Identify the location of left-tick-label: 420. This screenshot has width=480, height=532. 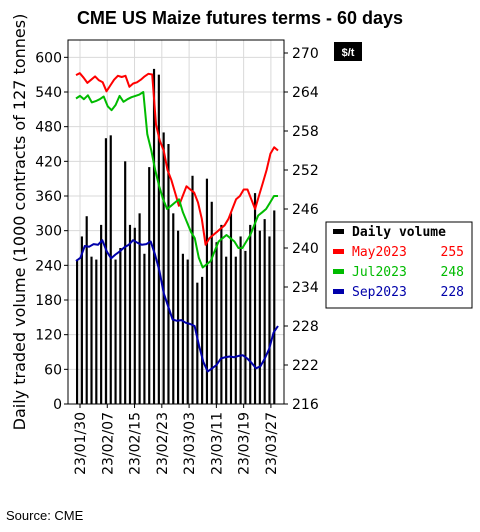
(48, 162).